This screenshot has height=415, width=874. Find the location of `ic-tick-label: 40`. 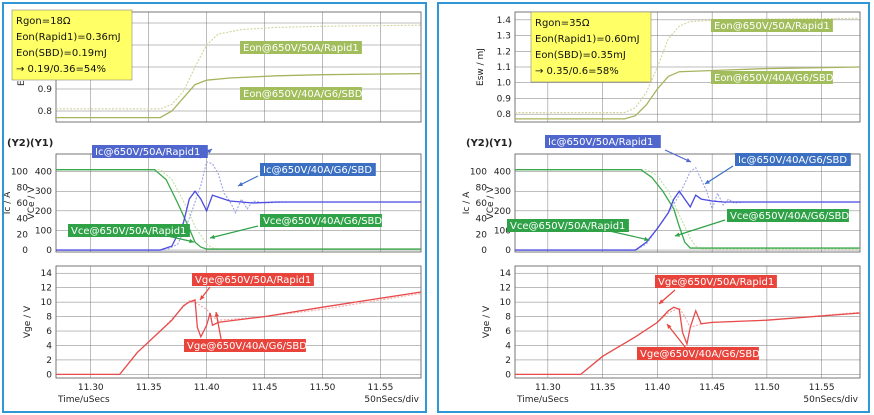

ic-tick-label: 40 is located at coordinates (23, 220).